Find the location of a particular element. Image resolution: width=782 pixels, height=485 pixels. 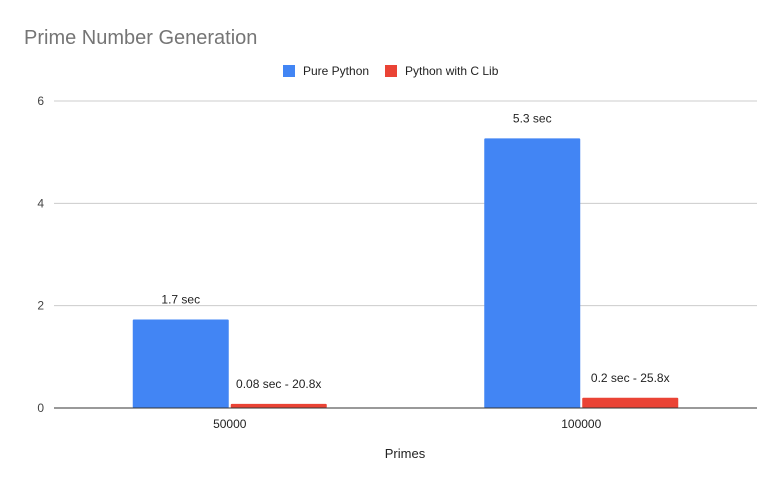

data-label-pure-python-50000: 1.7 sec is located at coordinates (180, 299).